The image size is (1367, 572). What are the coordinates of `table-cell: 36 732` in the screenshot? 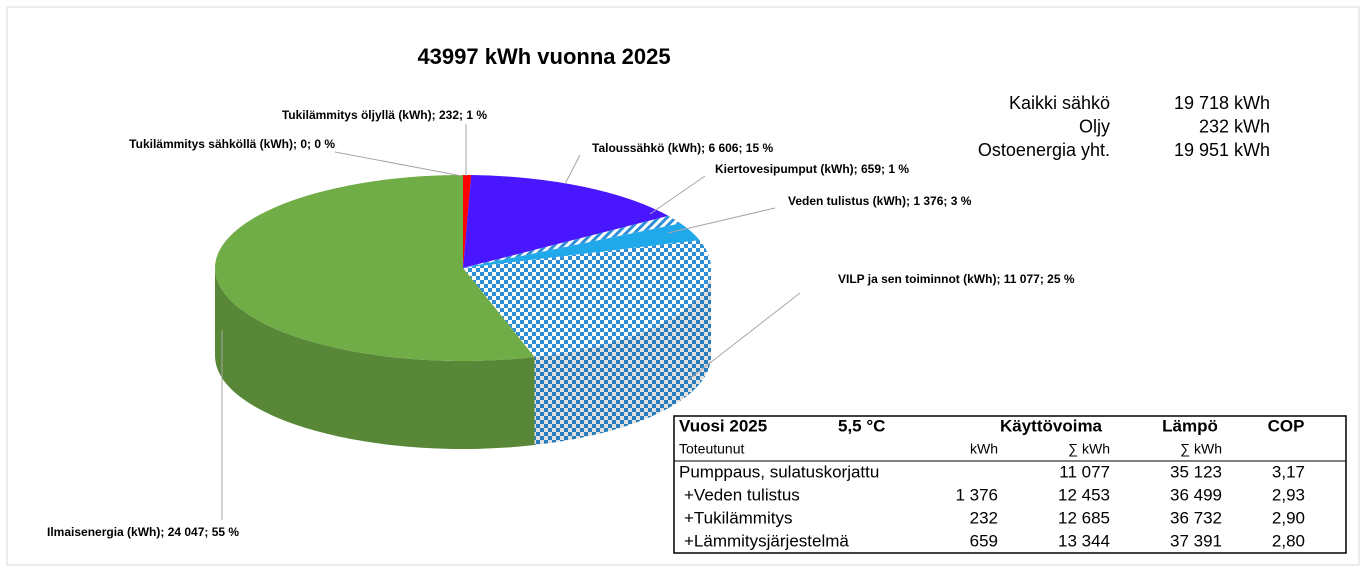 It's located at (1196, 517).